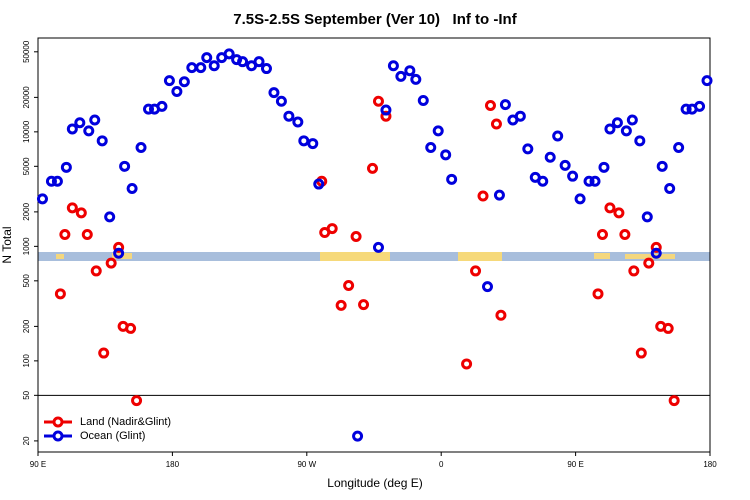 The height and width of the screenshot is (500, 750). What do you see at coordinates (26, 166) in the screenshot?
I see `y-tick-label: 5000` at bounding box center [26, 166].